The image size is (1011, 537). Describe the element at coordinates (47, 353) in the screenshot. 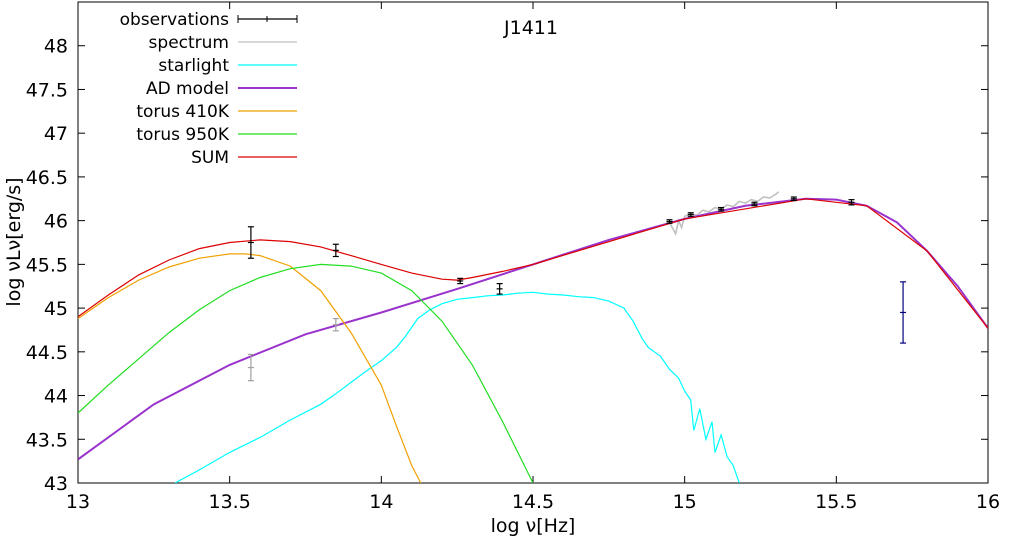

I see `y-tick-label: 44.5` at that location.